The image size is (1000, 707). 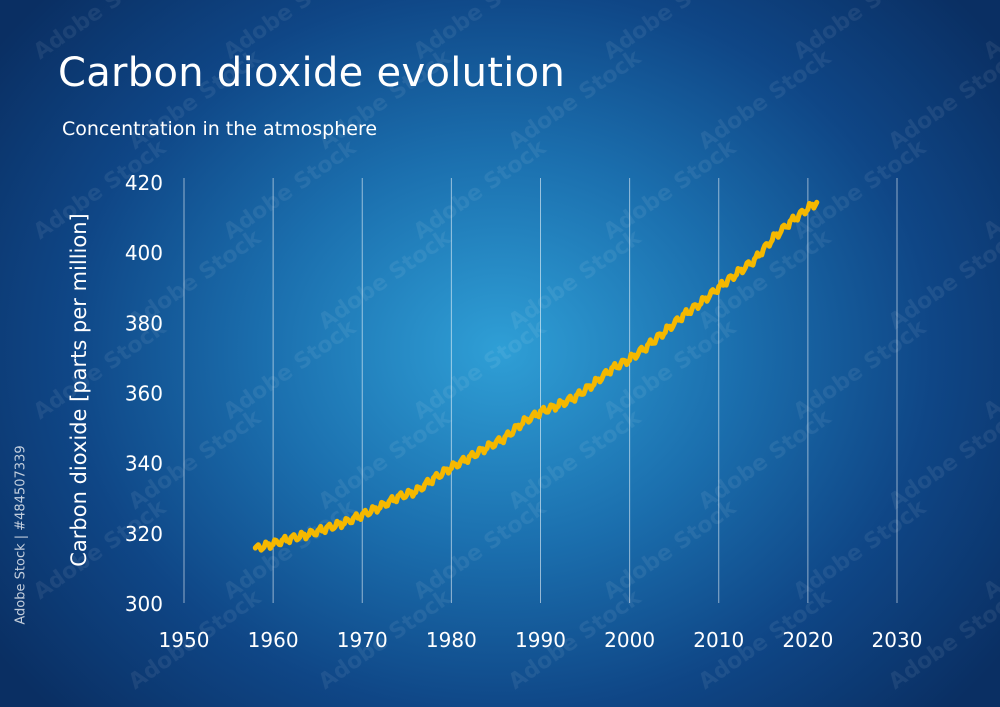 What do you see at coordinates (575, 280) in the screenshot?
I see `watermark-text-20: Adobe Stock` at bounding box center [575, 280].